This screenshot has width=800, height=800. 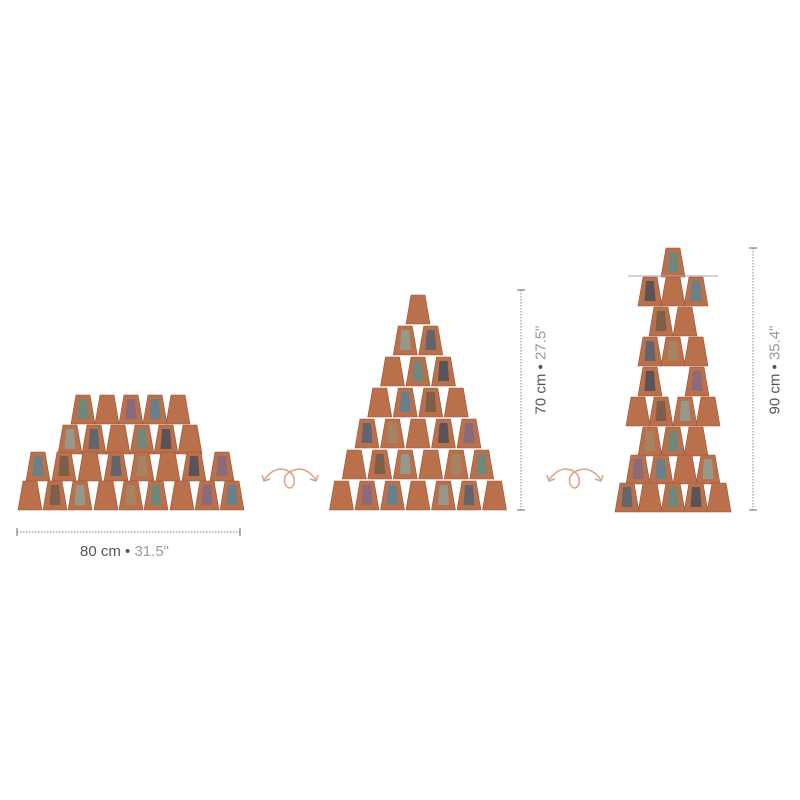 I want to click on height-dimension-line-pyramid, so click(x=521, y=400).